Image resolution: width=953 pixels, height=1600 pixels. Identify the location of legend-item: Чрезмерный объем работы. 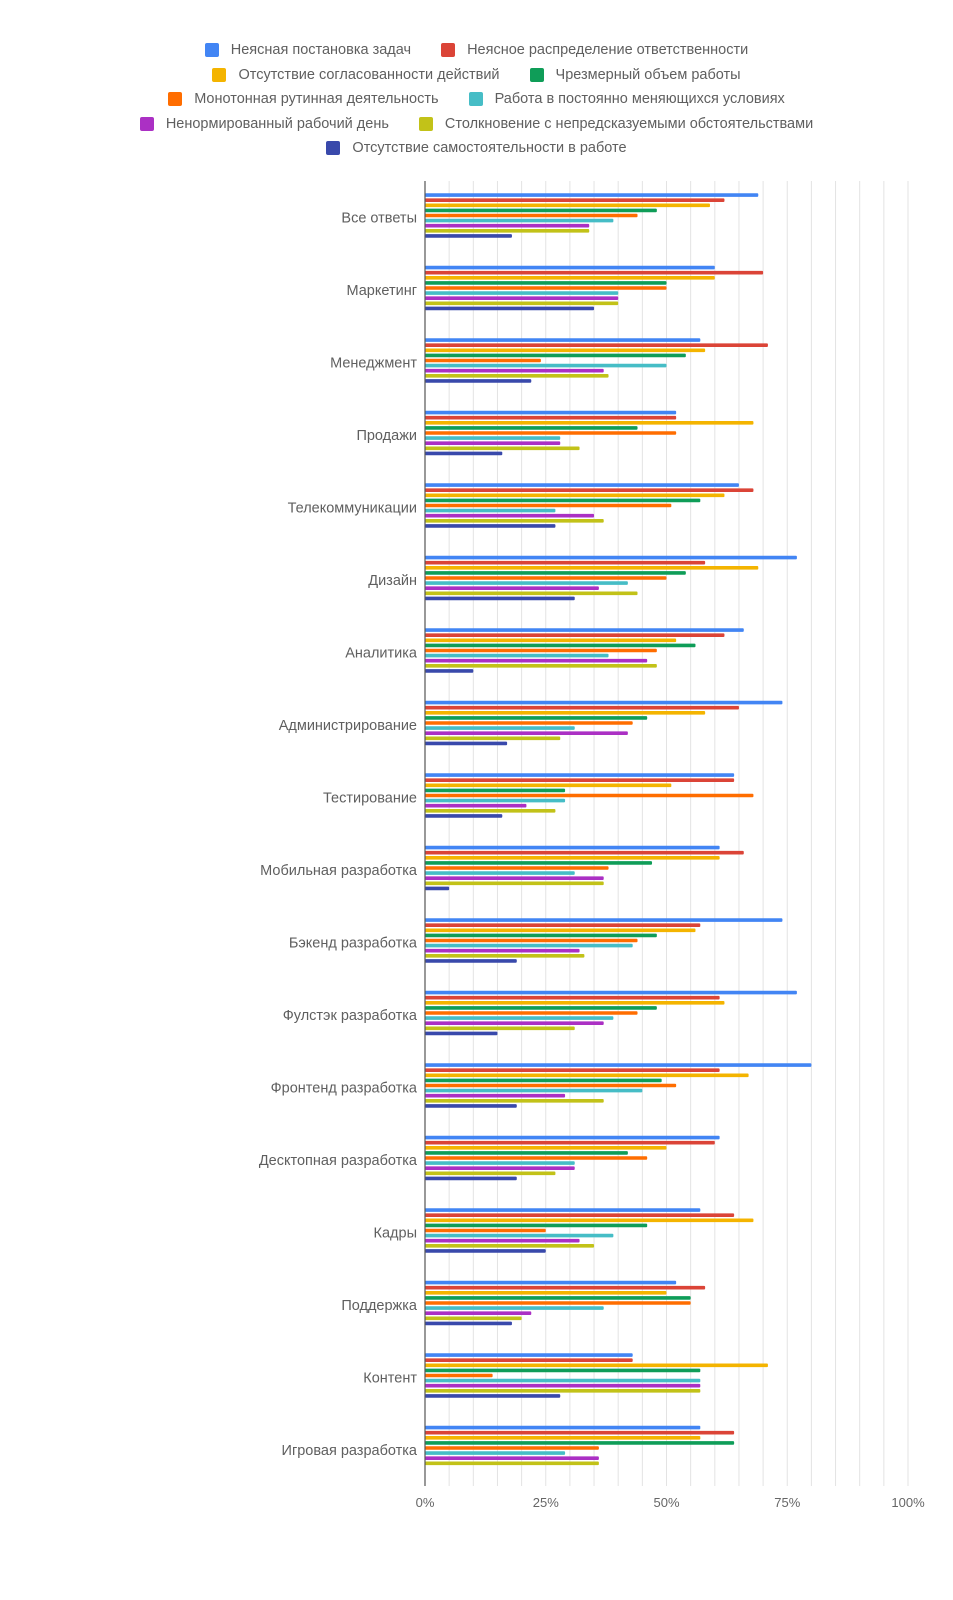
(635, 74).